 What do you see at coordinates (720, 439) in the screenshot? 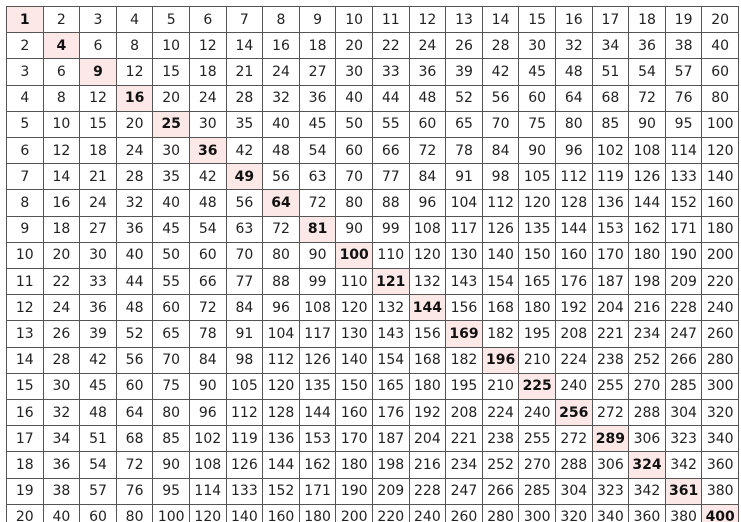
I see `table-cell: 340` at bounding box center [720, 439].